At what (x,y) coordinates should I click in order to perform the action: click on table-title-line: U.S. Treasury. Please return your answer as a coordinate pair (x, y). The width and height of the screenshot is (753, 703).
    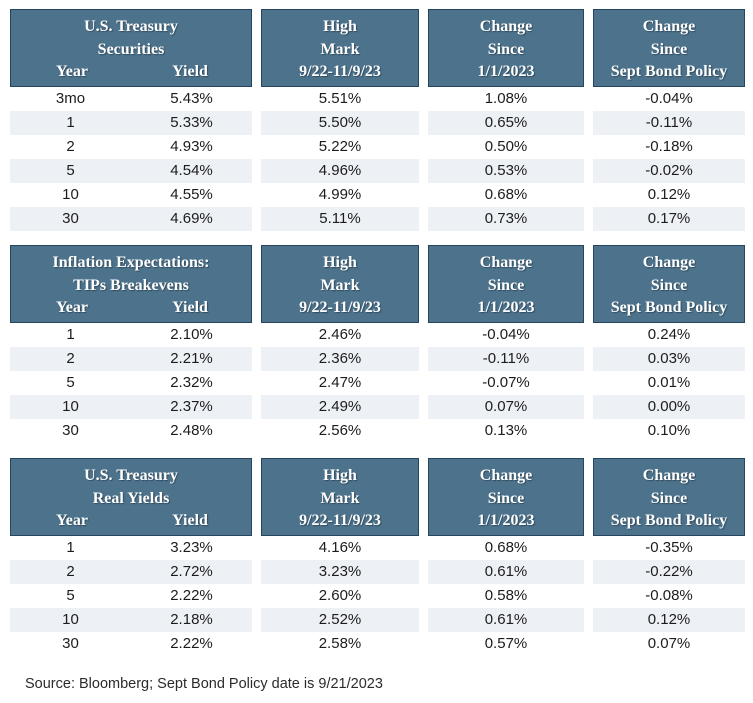
    Looking at the image, I should click on (131, 26).